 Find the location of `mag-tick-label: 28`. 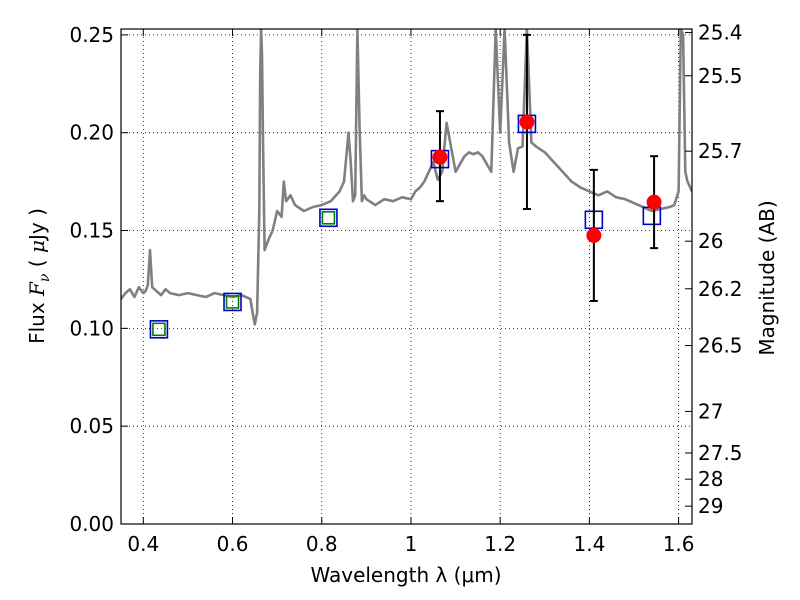

mag-tick-label: 28 is located at coordinates (710, 479).